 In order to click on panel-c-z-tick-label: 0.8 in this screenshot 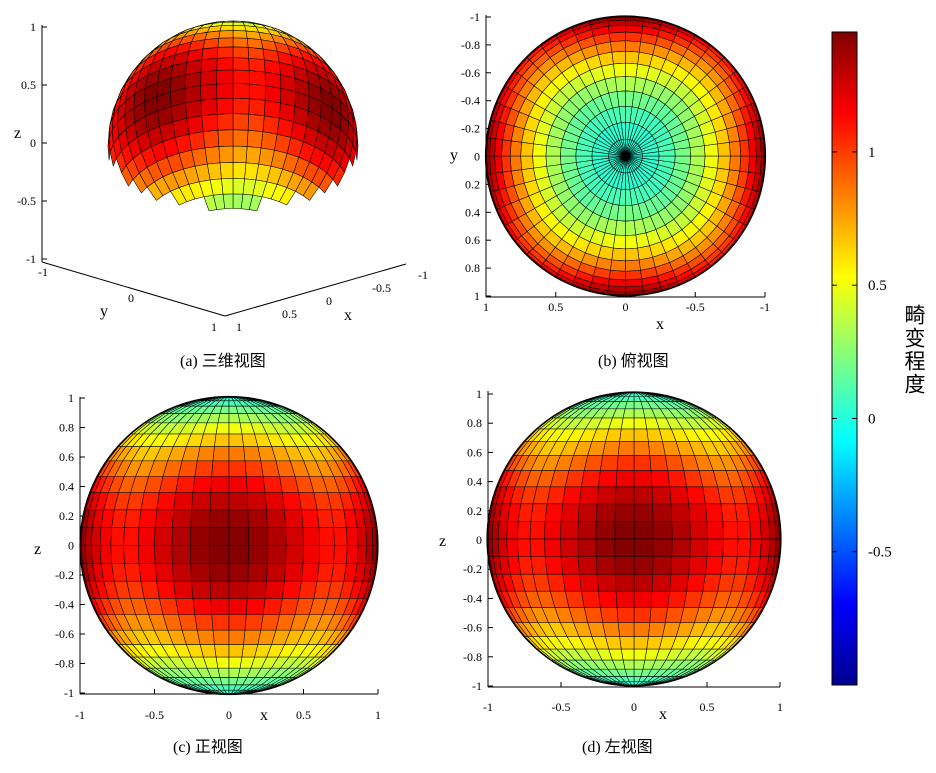, I will do `click(66, 428)`.